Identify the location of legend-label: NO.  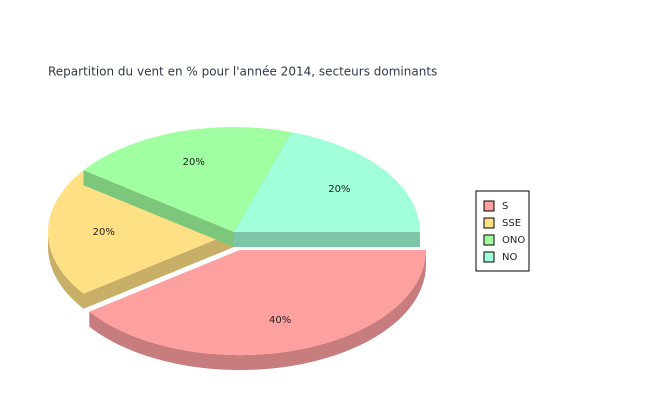
(509, 257).